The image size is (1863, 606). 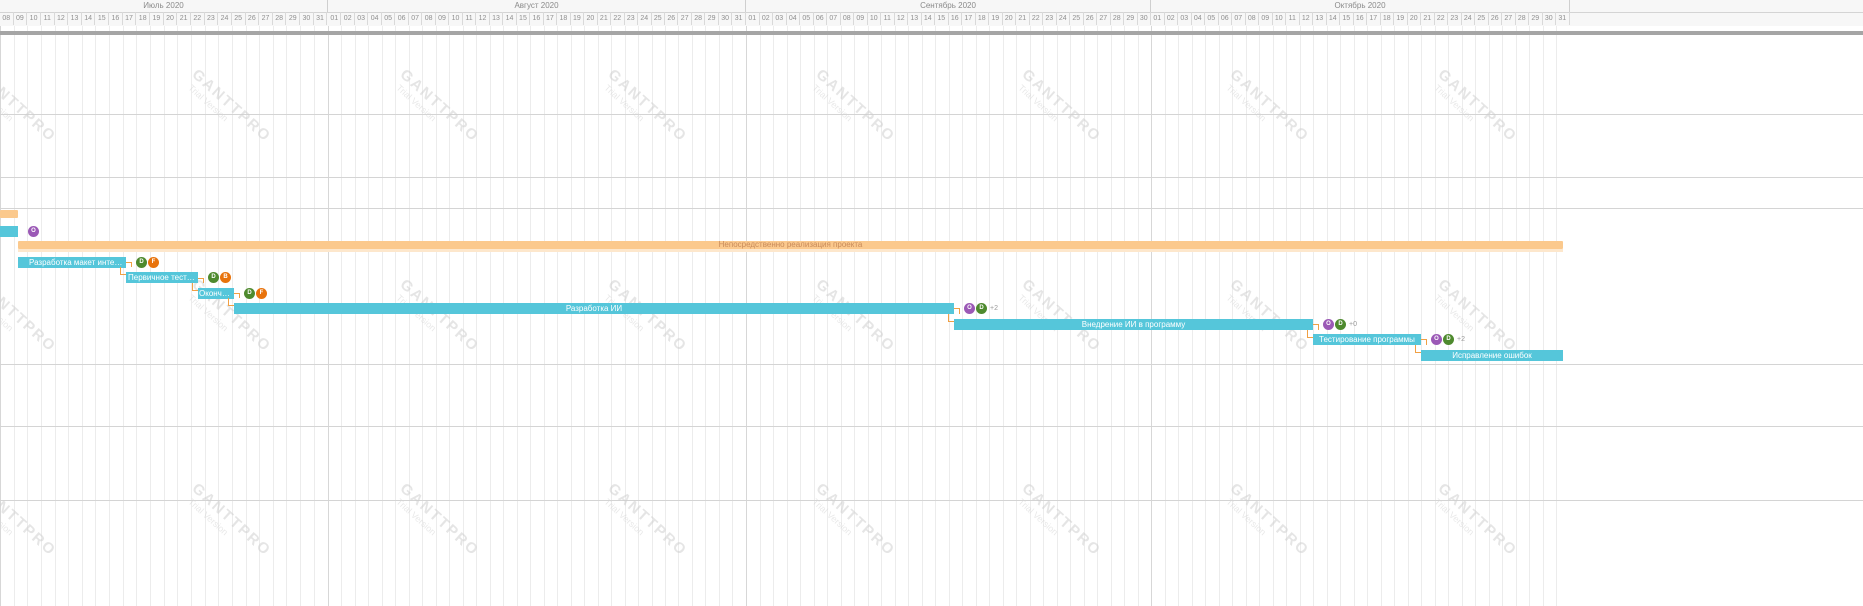 I want to click on day-cell: 14, so click(x=510, y=18).